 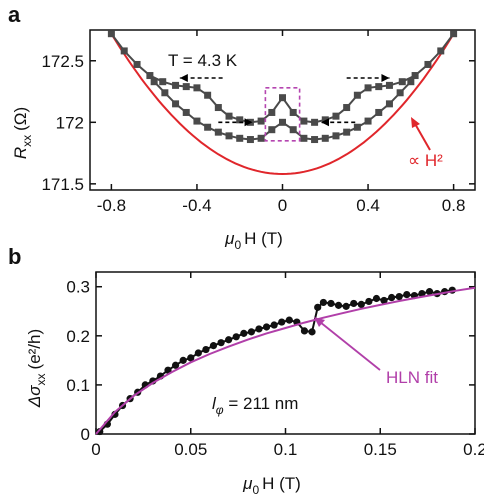 What do you see at coordinates (190, 449) in the screenshot?
I see `x-tick-label: 0.05` at bounding box center [190, 449].